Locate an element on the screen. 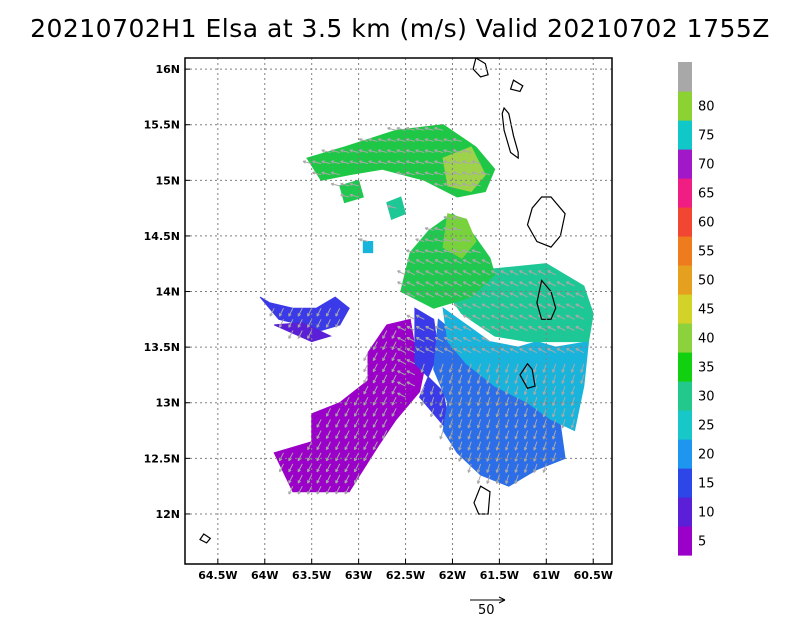 The image size is (800, 618). x-tick-label: 62.5W is located at coordinates (405, 575).